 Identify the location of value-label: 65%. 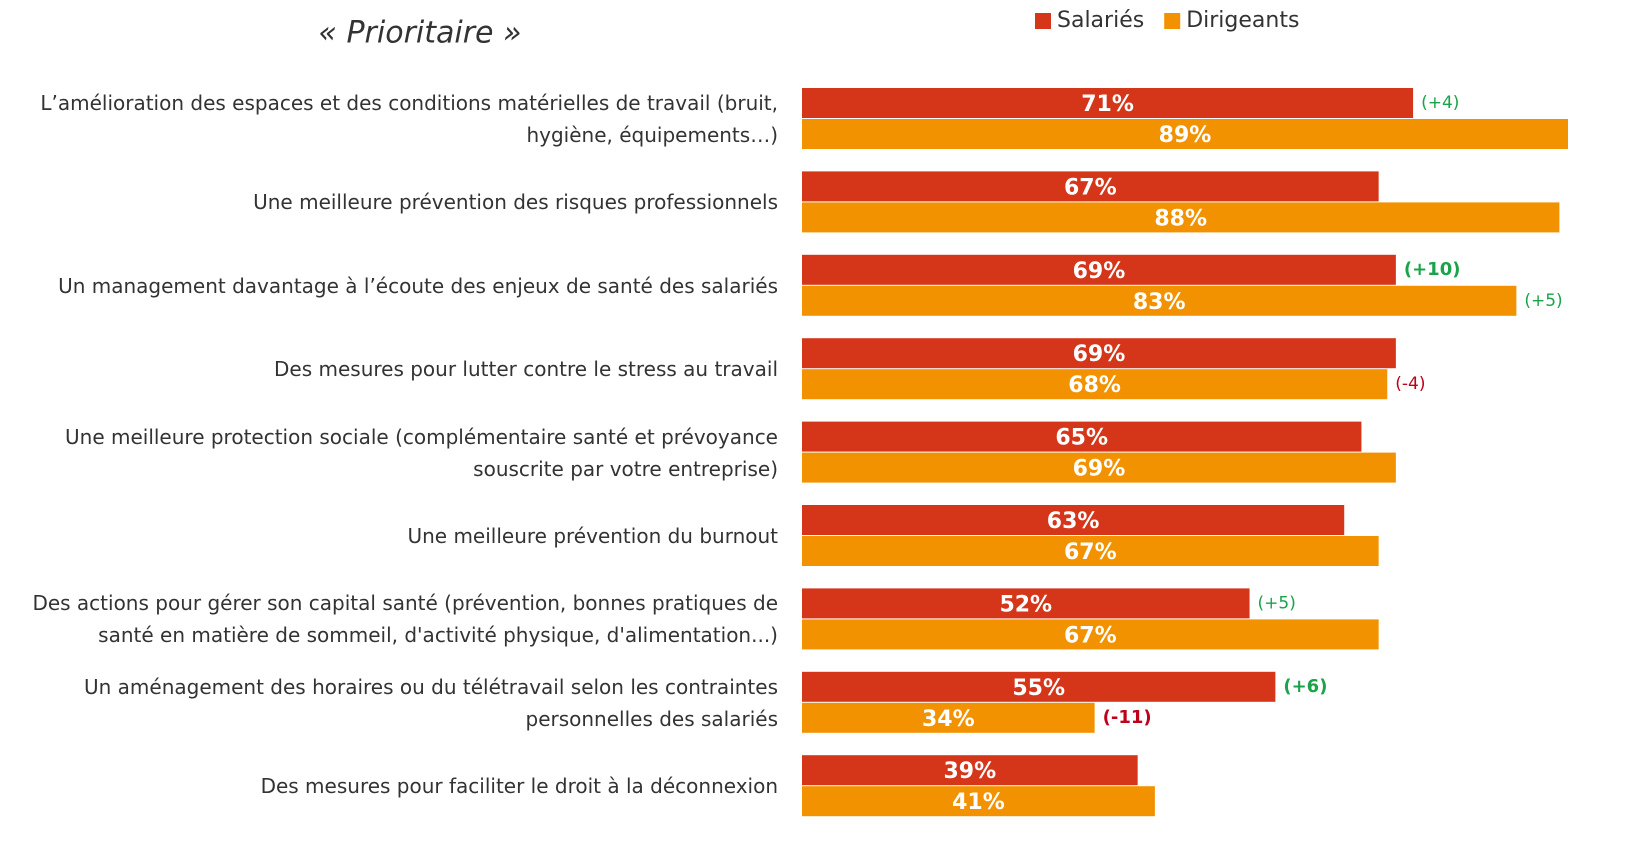
(1081, 438).